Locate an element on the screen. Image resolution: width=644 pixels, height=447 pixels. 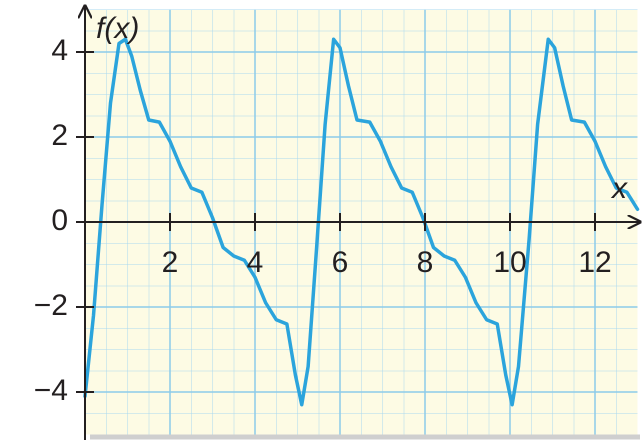
y-tick-label: 4 is located at coordinates (59, 50).